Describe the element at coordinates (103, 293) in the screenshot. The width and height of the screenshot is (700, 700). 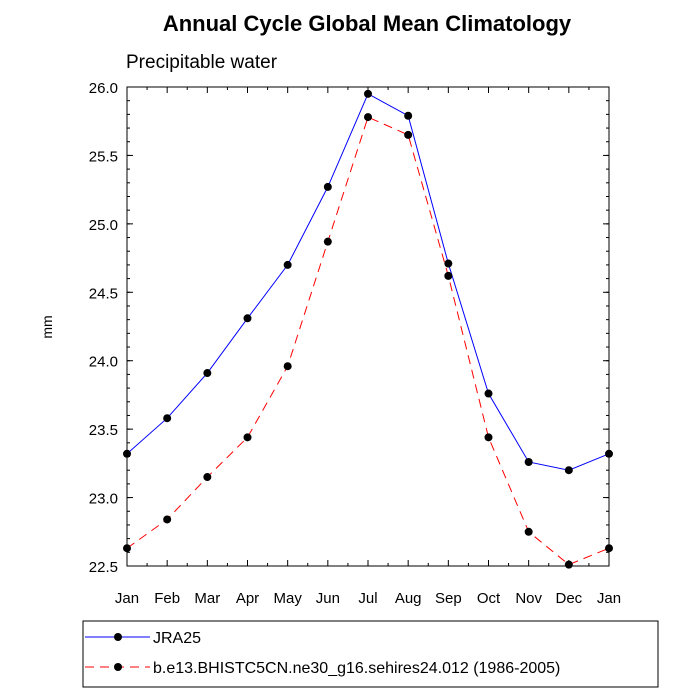
I see `y-tick-label: 24.5` at that location.